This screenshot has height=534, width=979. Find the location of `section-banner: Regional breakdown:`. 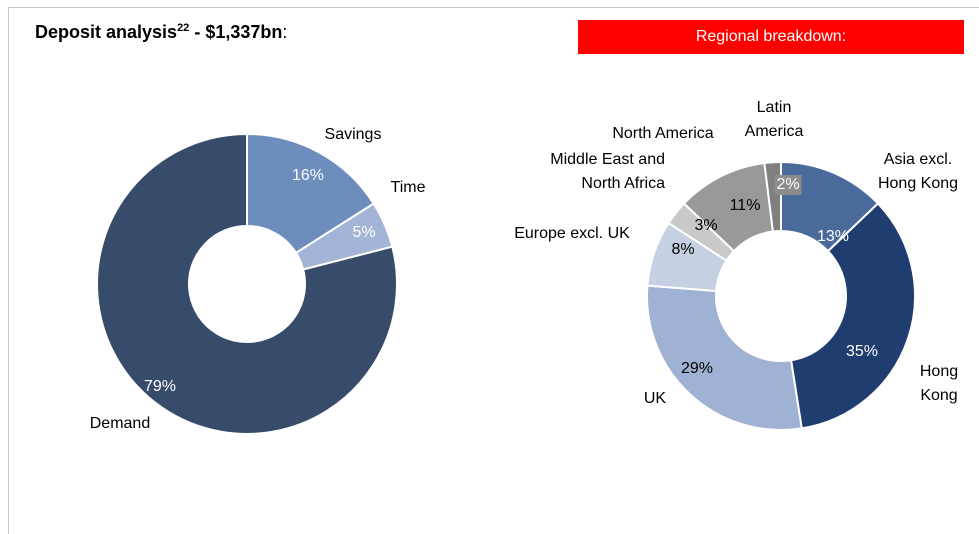

section-banner: Regional breakdown: is located at coordinates (771, 37).